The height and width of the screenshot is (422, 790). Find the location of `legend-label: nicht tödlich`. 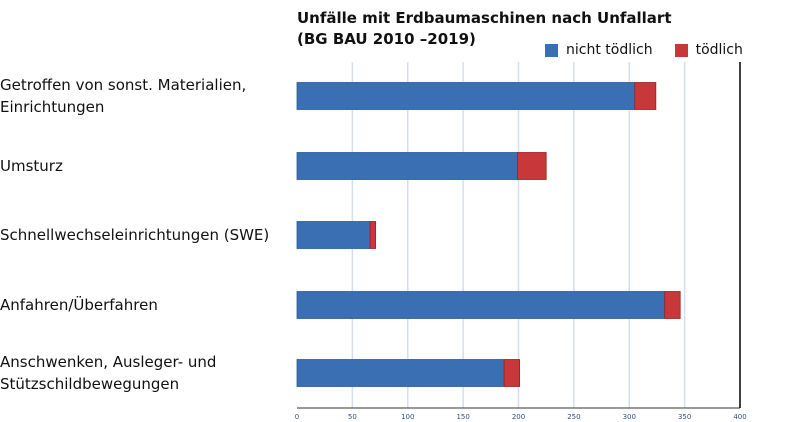

legend-label: nicht tödlich is located at coordinates (609, 50).